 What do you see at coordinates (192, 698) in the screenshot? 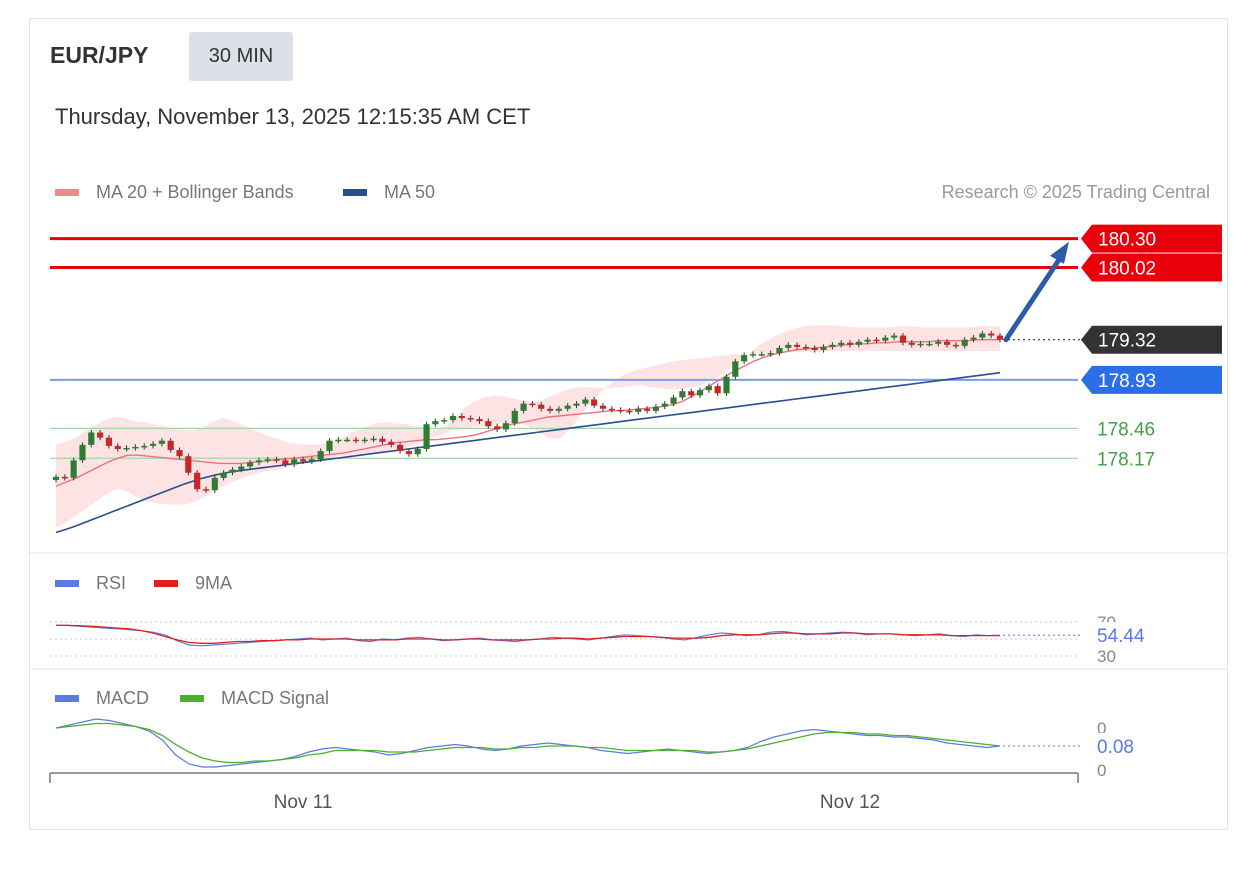
I see `macd-signal-swatch` at bounding box center [192, 698].